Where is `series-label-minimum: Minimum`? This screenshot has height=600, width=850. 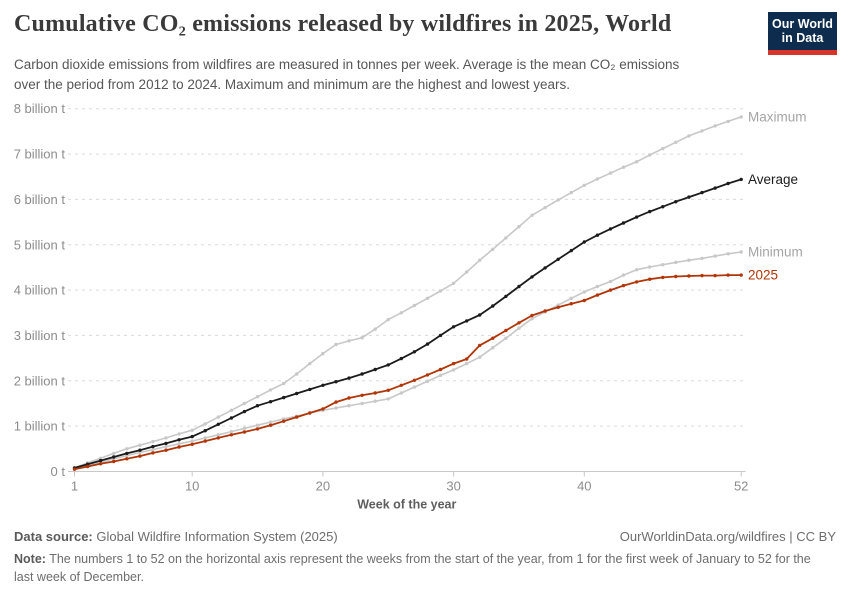
series-label-minimum: Minimum is located at coordinates (775, 252).